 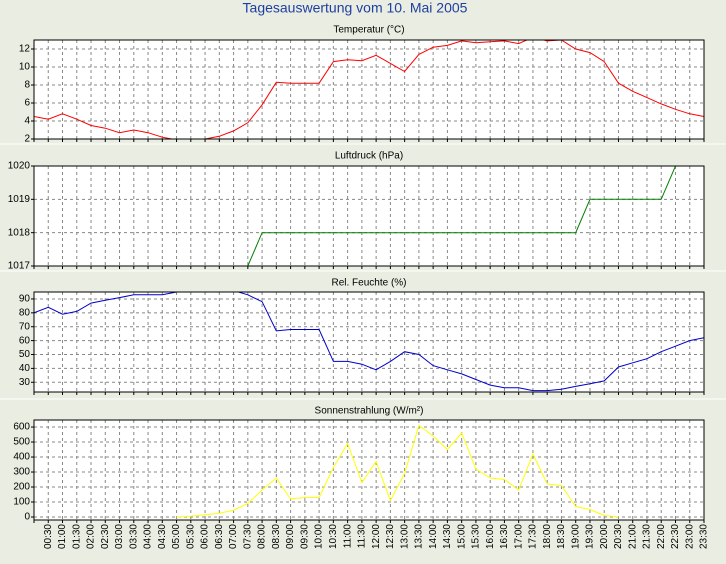 What do you see at coordinates (27, 139) in the screenshot?
I see `y-tick-label: 2` at bounding box center [27, 139].